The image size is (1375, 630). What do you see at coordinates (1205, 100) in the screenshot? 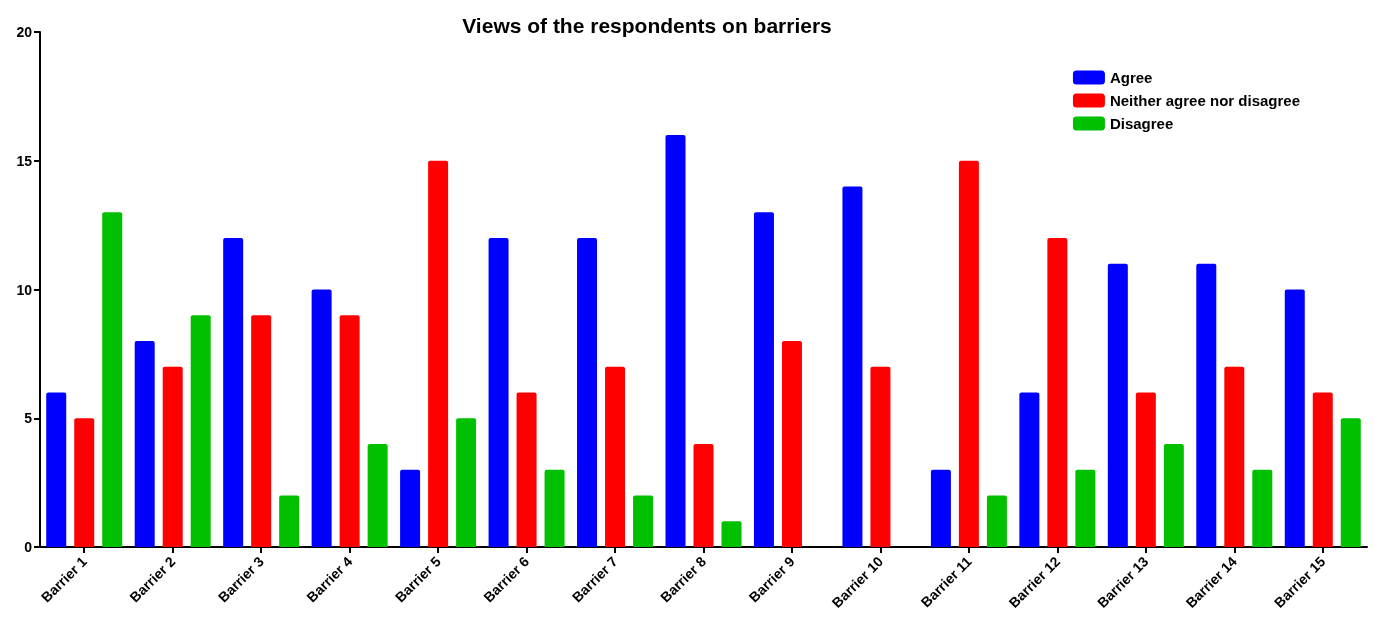
I see `legend-label: Neither agree nor disagree` at bounding box center [1205, 100].